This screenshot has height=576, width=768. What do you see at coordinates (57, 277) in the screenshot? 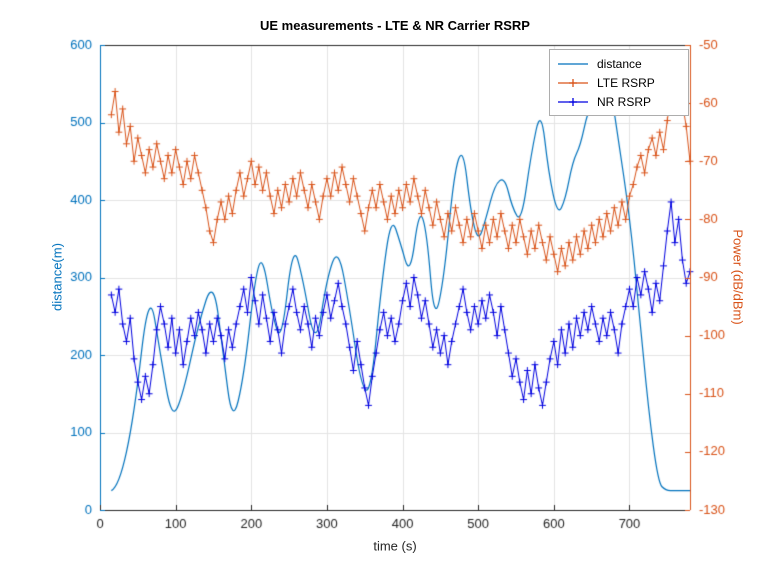
I see `y-axis-label-left: distance(m)` at bounding box center [57, 277].